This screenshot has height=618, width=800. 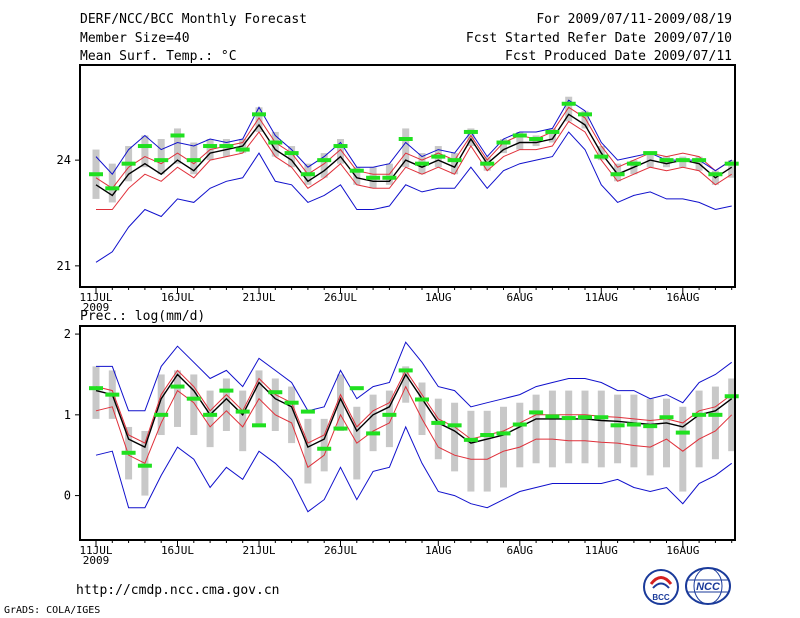 What do you see at coordinates (95, 297) in the screenshot?
I see `x-tick-label: 11JUL` at bounding box center [95, 297].